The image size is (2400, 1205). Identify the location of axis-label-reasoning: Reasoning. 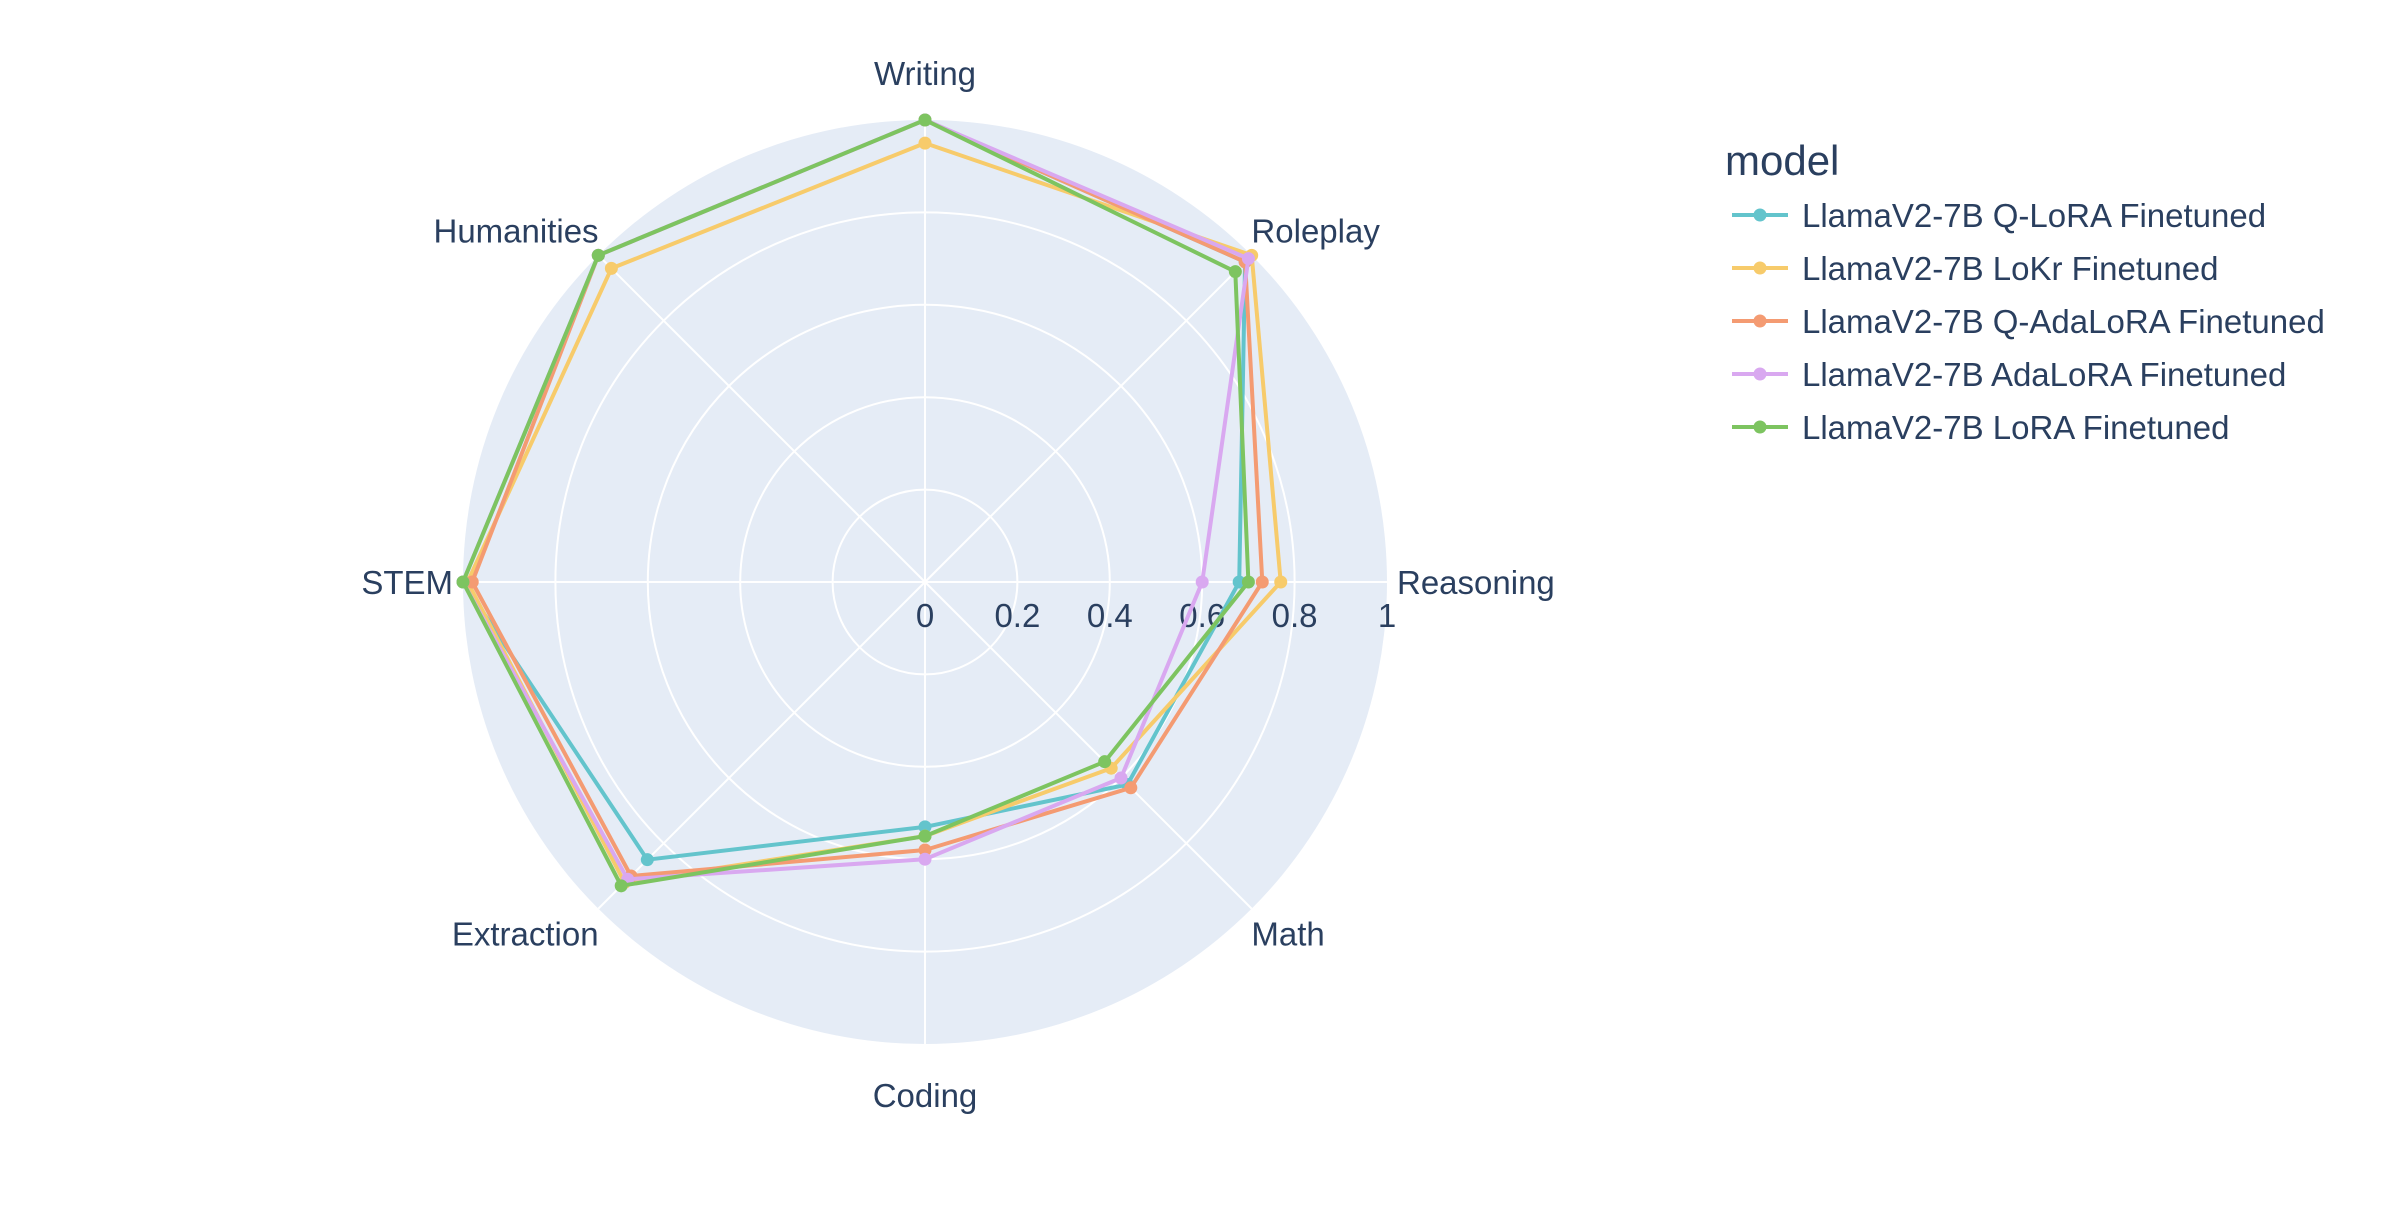
(1476, 582).